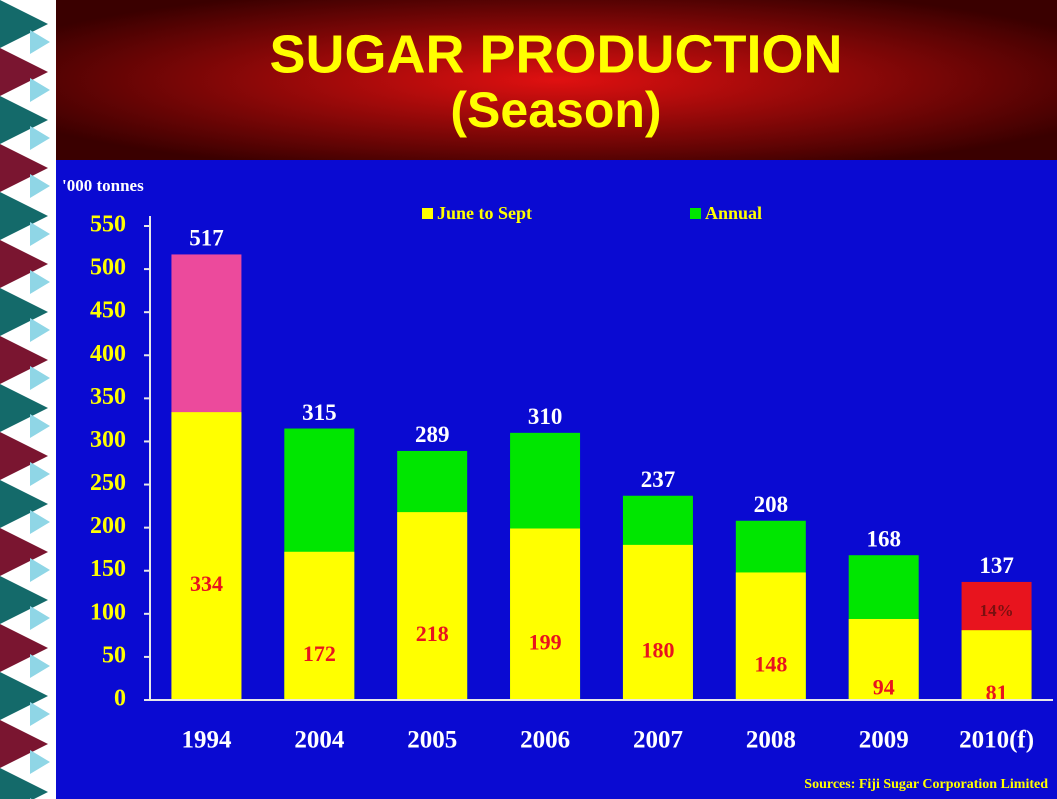 This screenshot has height=799, width=1057. Describe the element at coordinates (555, 110) in the screenshot. I see `chart-subtitle: (Season)` at that location.